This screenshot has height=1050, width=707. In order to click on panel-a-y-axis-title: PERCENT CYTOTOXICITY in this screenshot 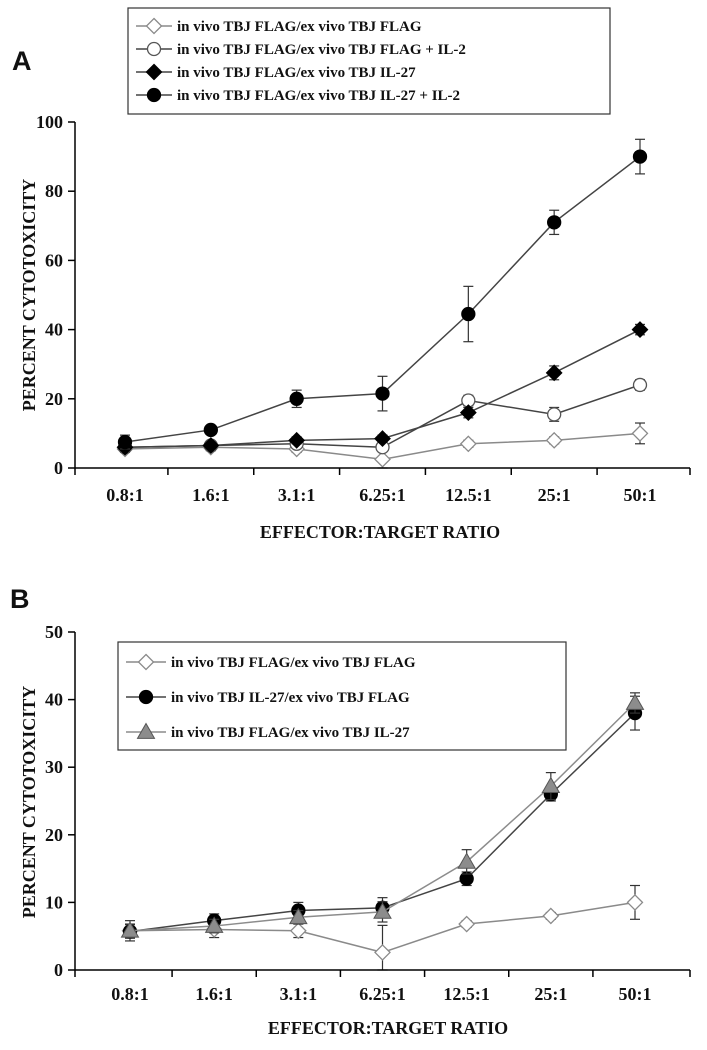, I will do `click(29, 295)`.